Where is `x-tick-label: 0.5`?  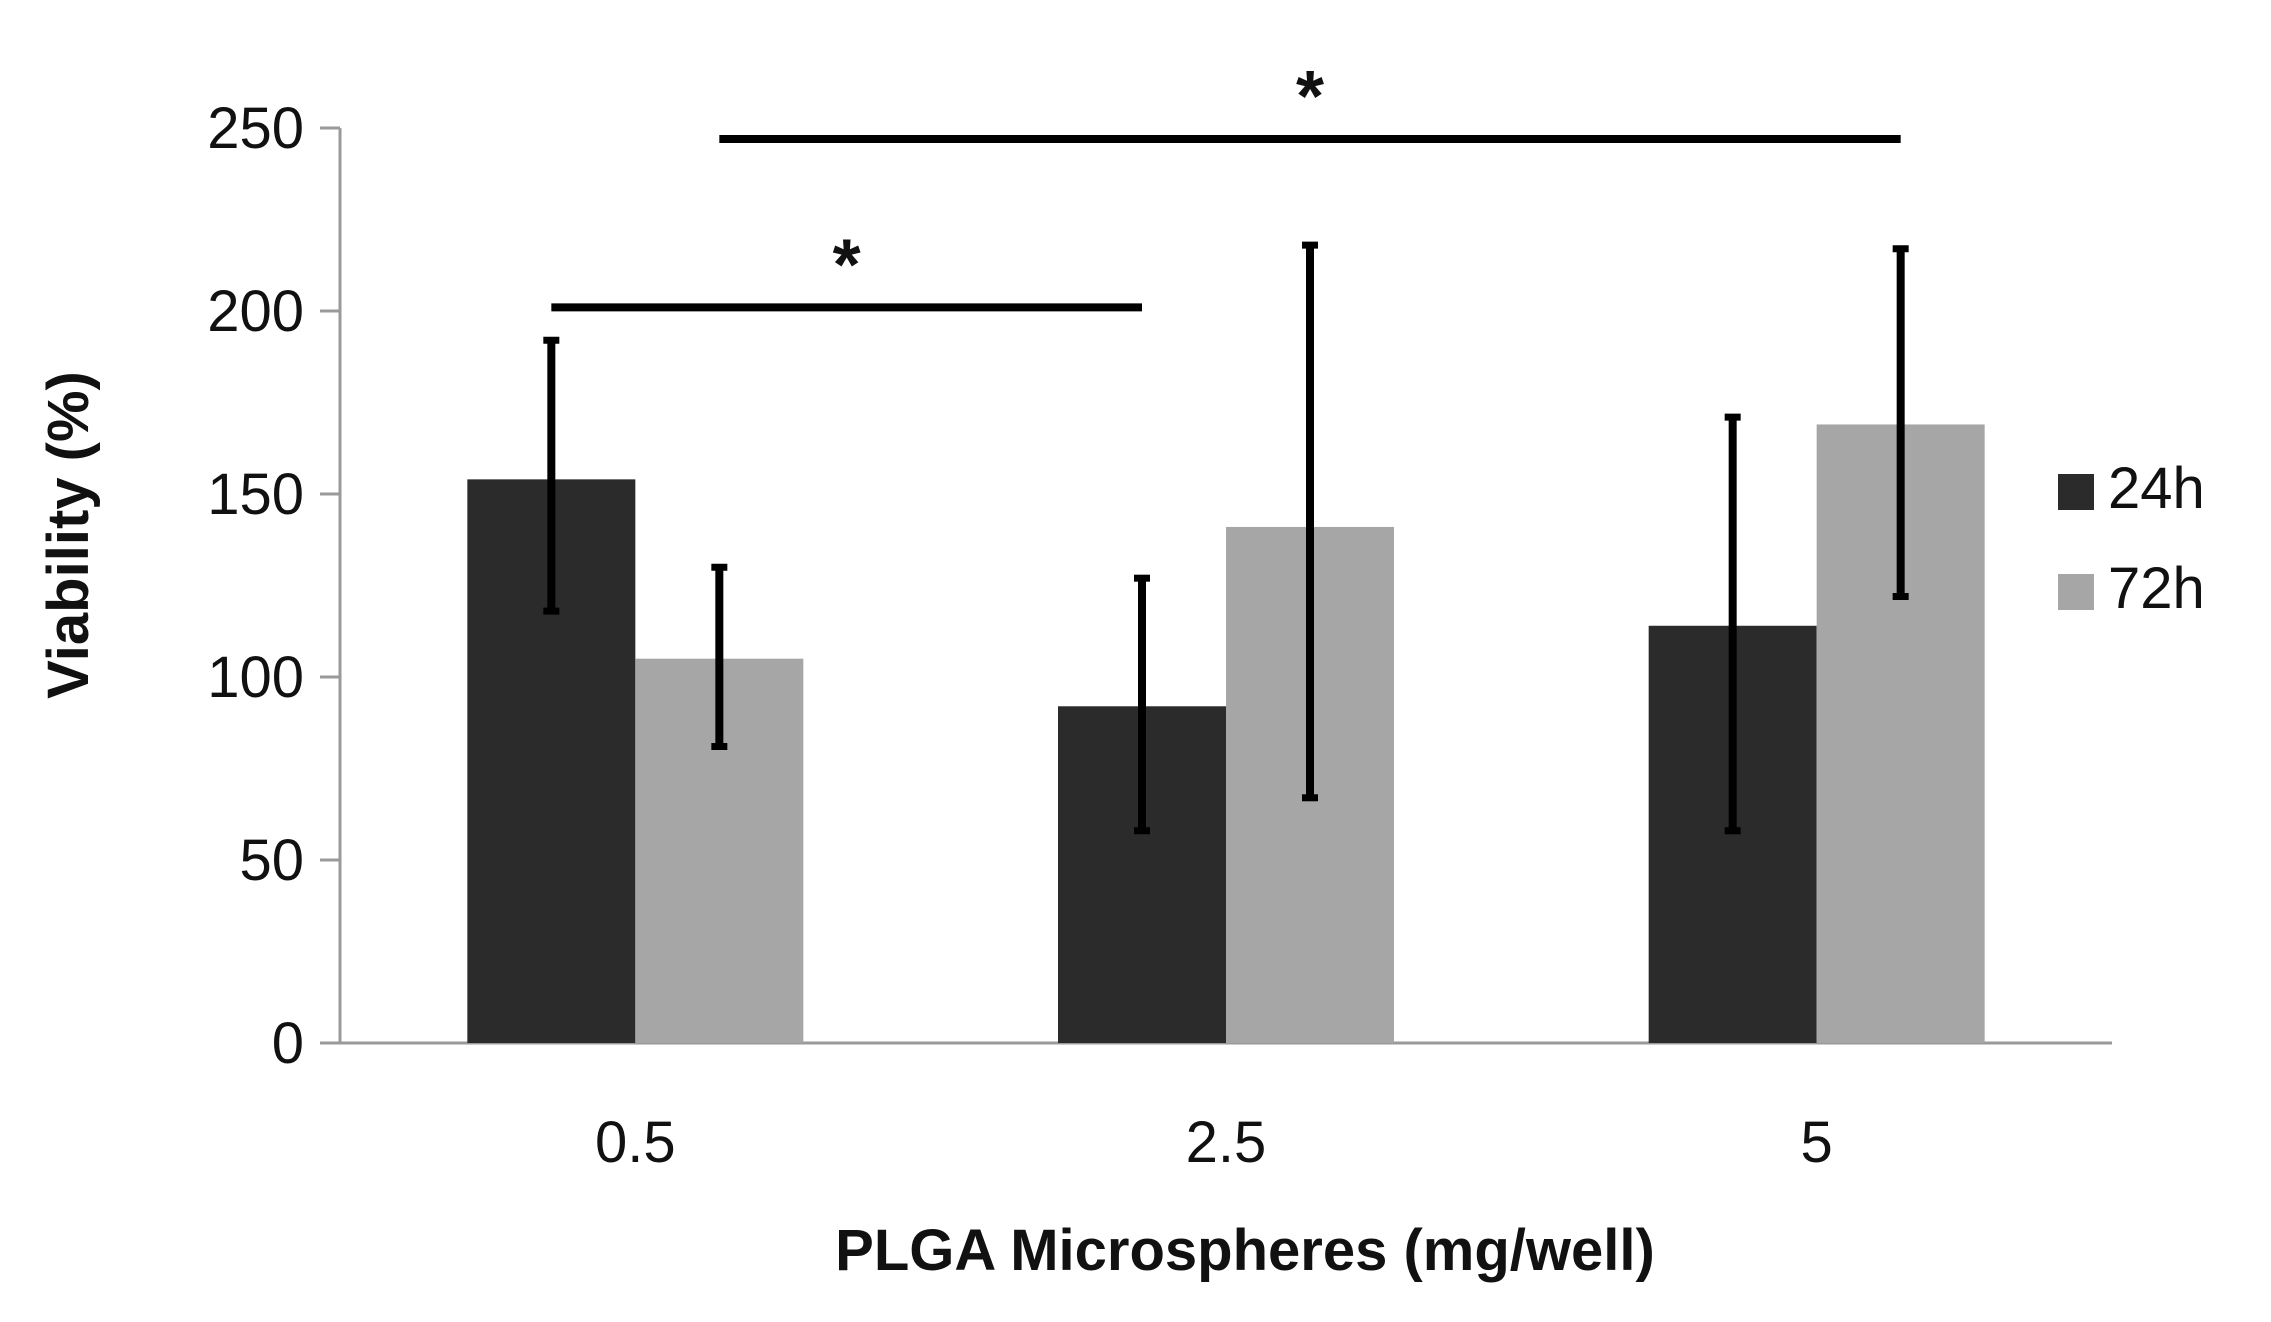
x-tick-label: 0.5 is located at coordinates (635, 1142).